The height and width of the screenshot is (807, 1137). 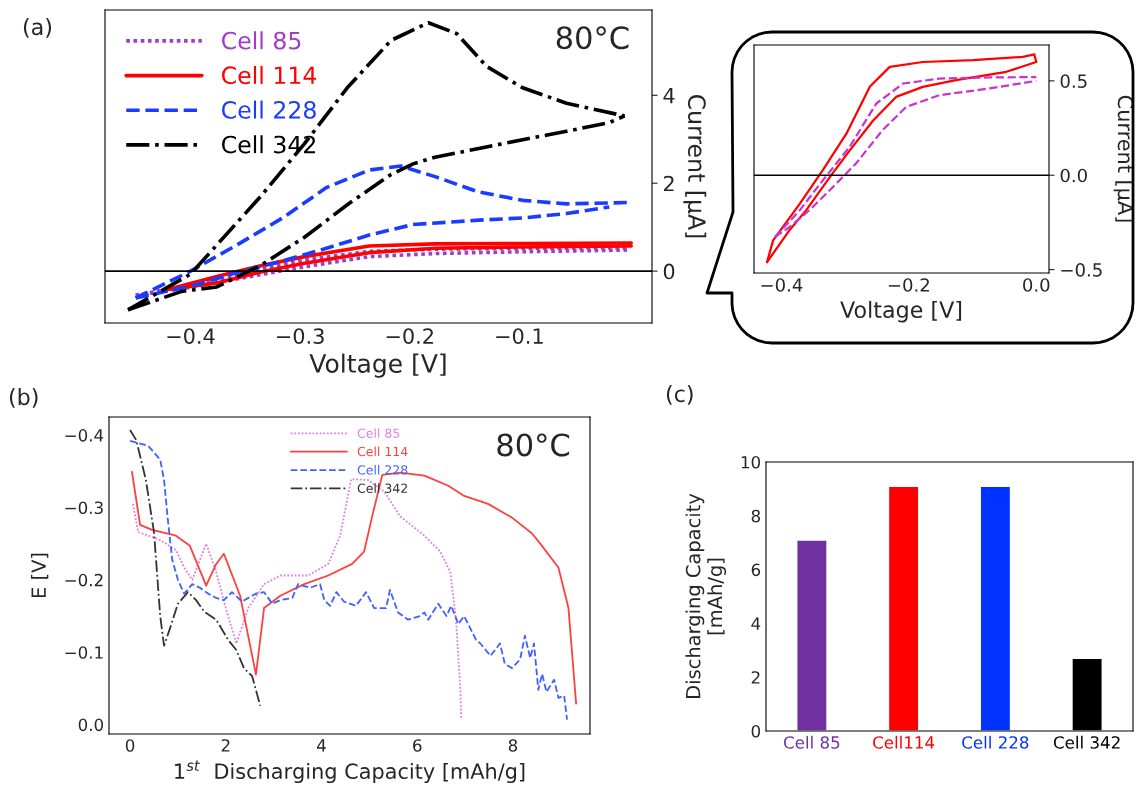 I want to click on y-tick-label: 0.5, so click(x=1073, y=81).